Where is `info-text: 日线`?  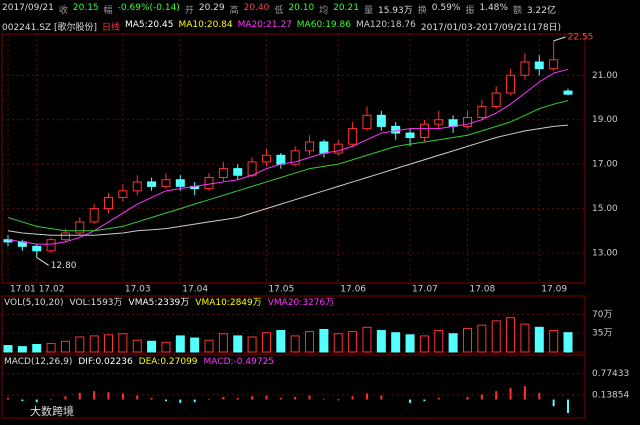
info-text: 日线 is located at coordinates (110, 28).